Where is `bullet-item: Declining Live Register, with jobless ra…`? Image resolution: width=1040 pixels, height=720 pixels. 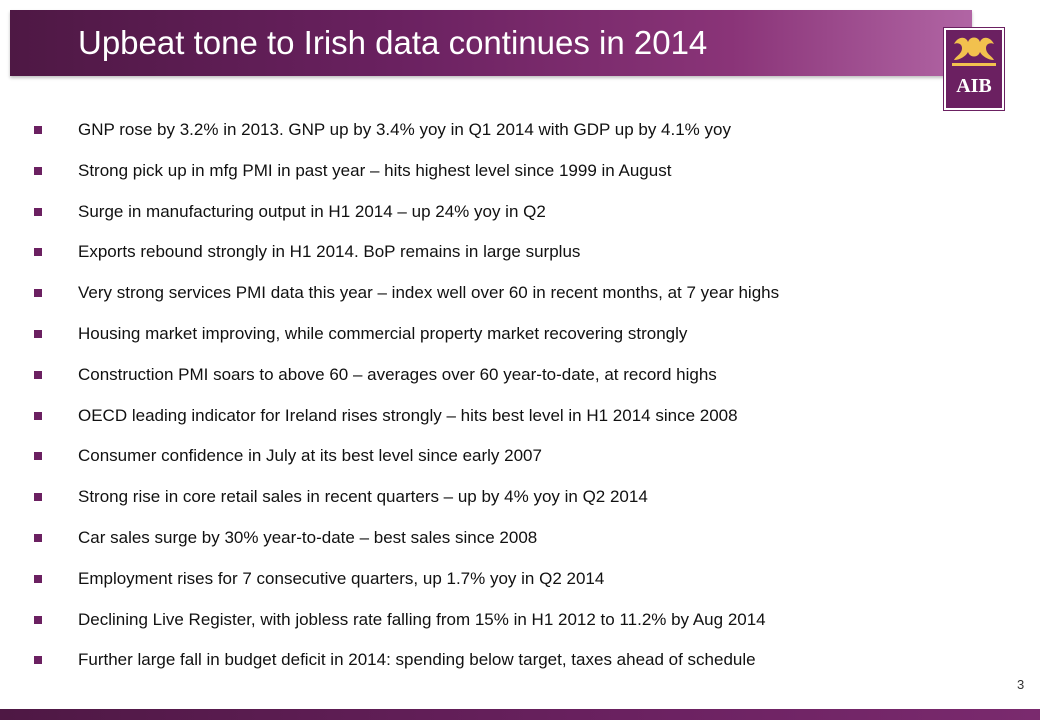 bullet-item: Declining Live Register, with jobless ra… is located at coordinates (406, 630).